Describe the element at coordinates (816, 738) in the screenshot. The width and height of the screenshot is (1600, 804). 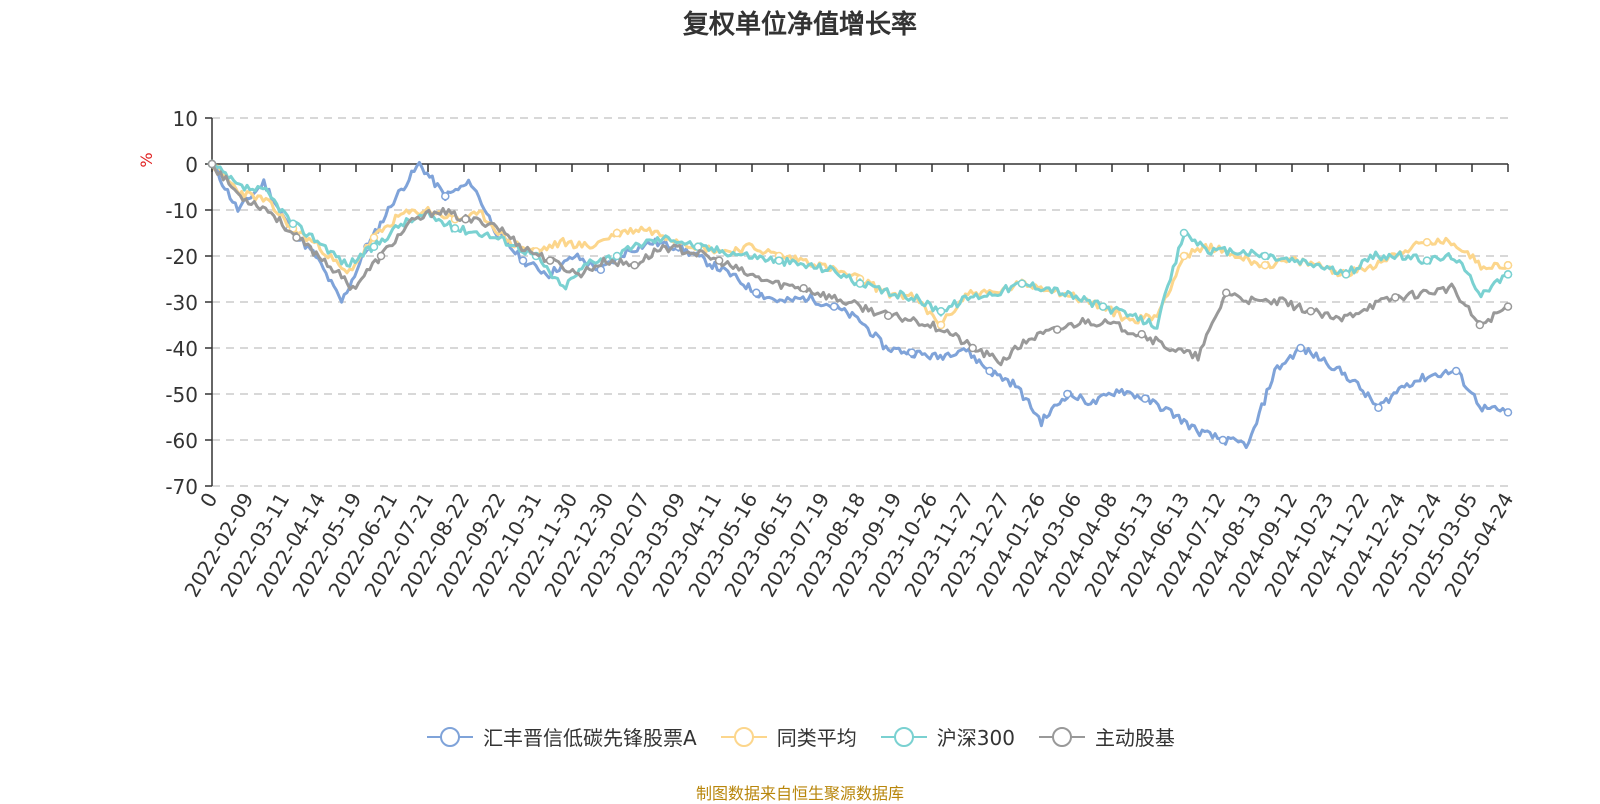
I see `legend-label: 同类平均` at that location.